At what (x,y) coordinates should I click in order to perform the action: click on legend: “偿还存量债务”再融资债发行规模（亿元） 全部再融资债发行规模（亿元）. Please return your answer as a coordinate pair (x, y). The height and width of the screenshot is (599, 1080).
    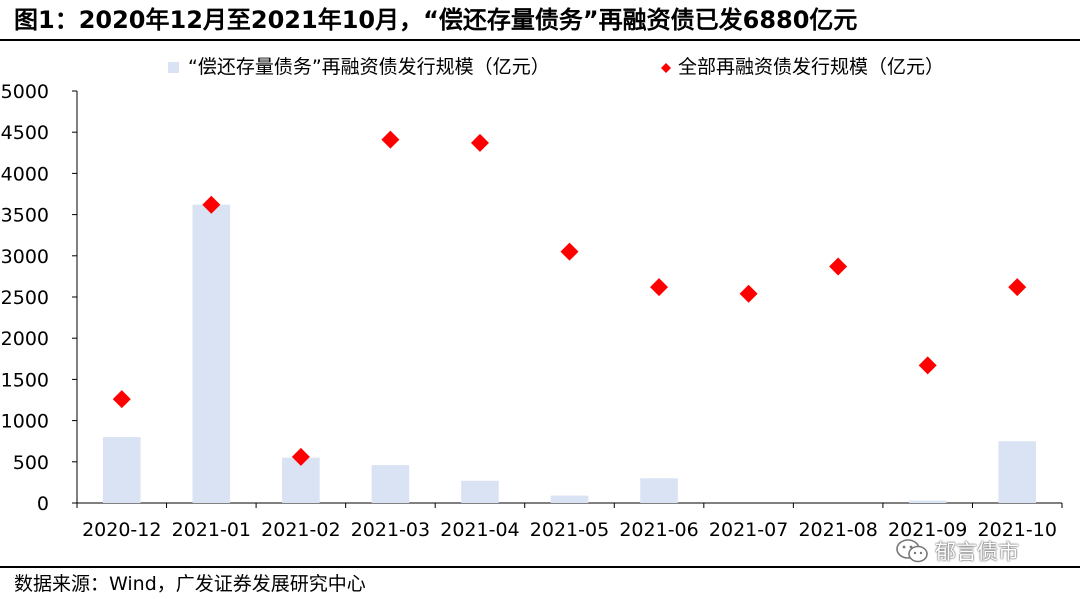
    Looking at the image, I should click on (556, 67).